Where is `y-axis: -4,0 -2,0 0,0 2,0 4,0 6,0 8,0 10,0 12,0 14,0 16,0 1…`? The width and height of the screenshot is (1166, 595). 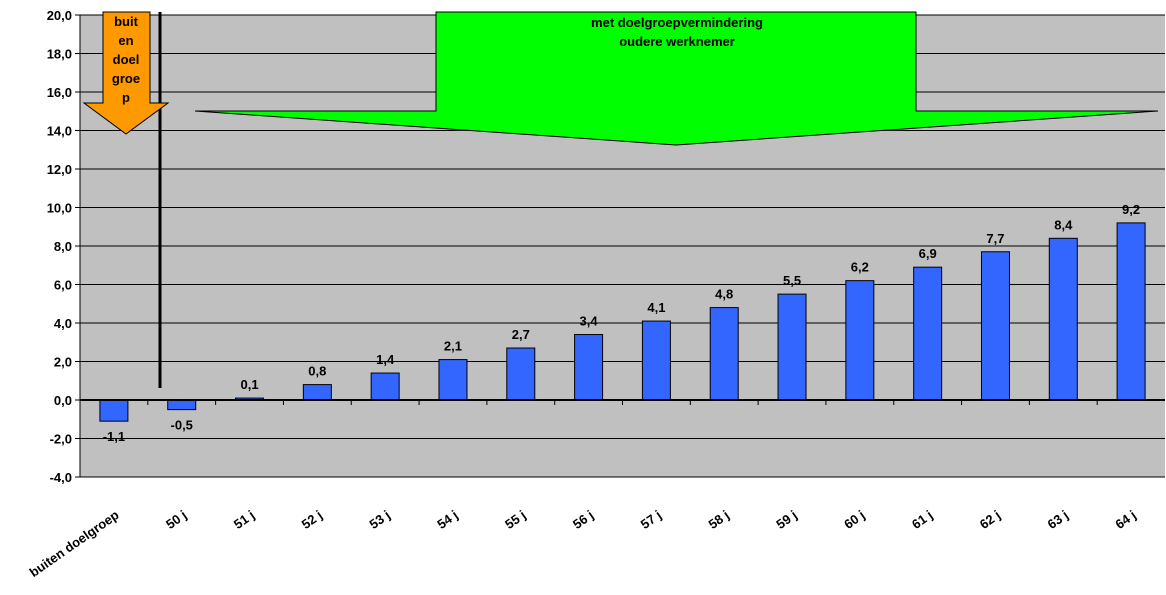
y-axis: -4,0 -2,0 0,0 2,0 4,0 6,0 8,0 10,0 12,0 14,0 16,0 1… is located at coordinates (64, 246).